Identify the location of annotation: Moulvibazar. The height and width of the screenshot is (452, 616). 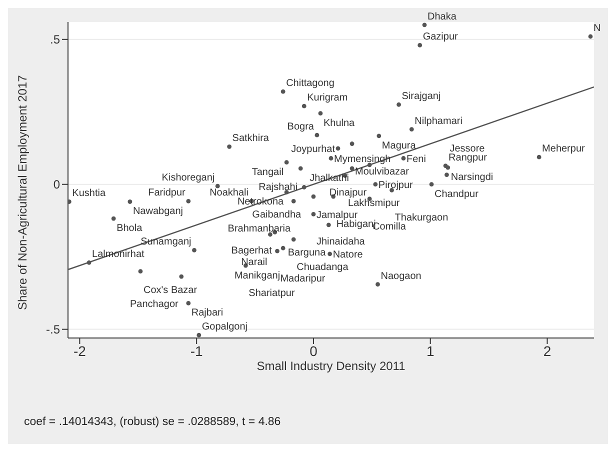
(382, 172).